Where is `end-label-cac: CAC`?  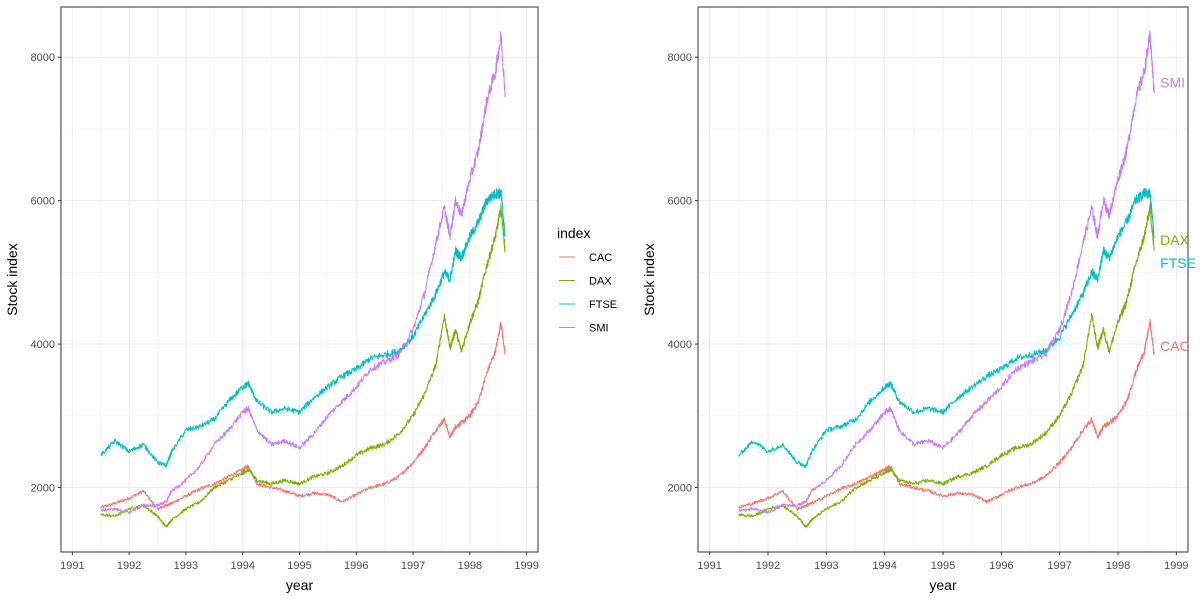
end-label-cac: CAC is located at coordinates (1175, 346).